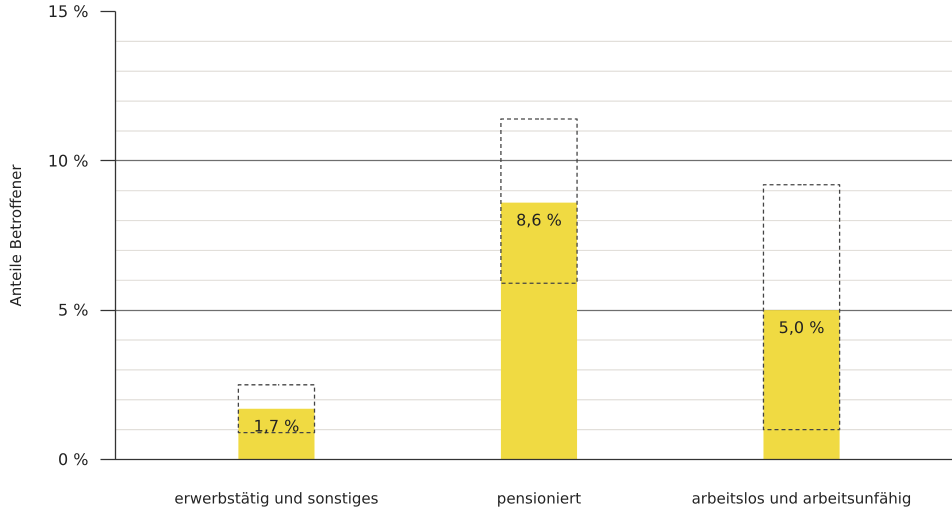 This screenshot has width=952, height=510. Describe the element at coordinates (539, 499) in the screenshot. I see `x-tick-label: pensioniert` at that location.